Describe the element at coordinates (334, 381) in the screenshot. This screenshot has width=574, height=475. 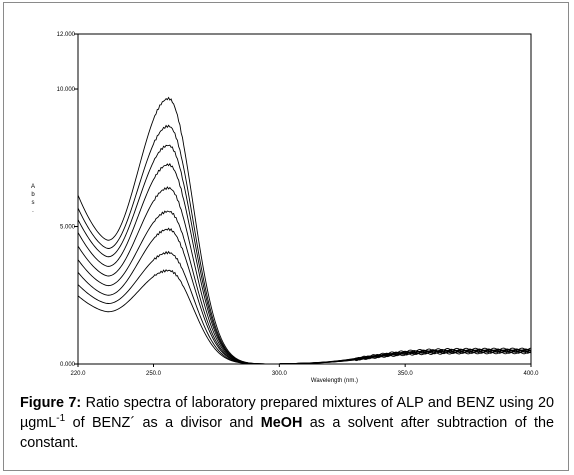
I see `x-axis-title: Wavelength (nm.)` at that location.